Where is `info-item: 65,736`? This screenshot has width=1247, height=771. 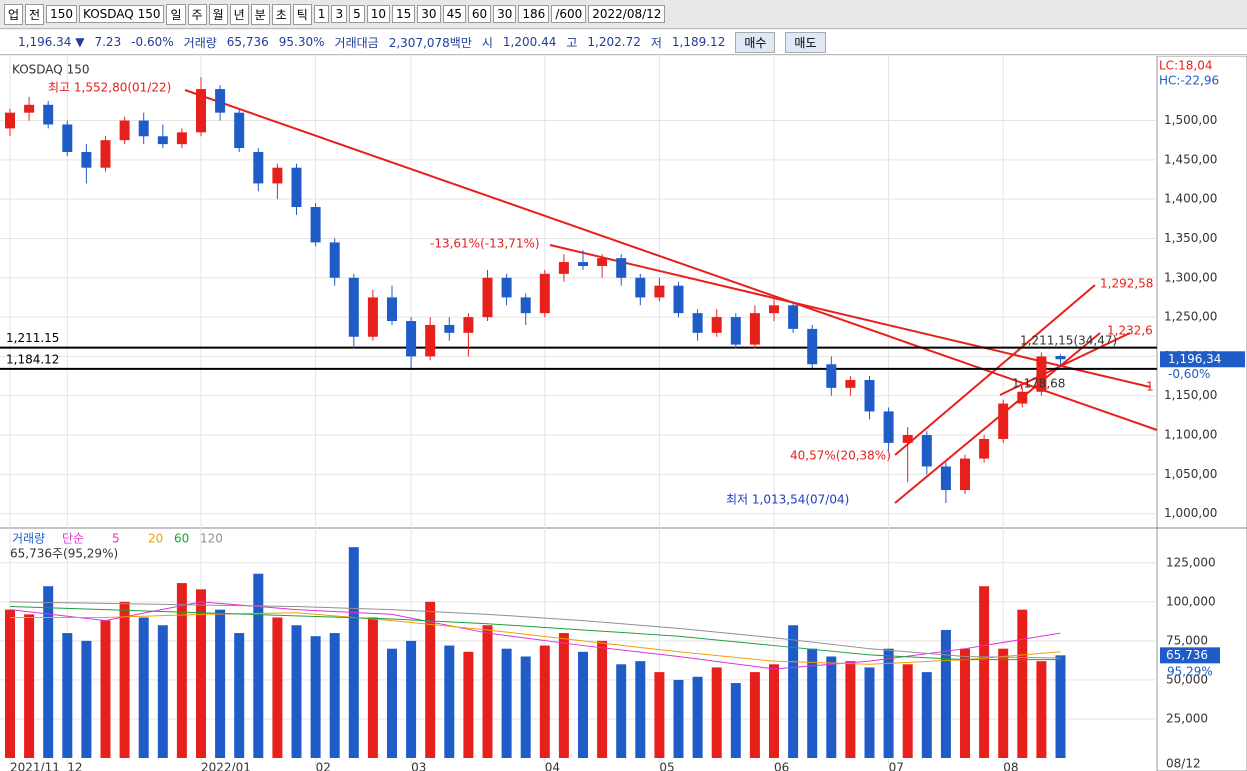 info-item: 65,736 is located at coordinates (247, 42).